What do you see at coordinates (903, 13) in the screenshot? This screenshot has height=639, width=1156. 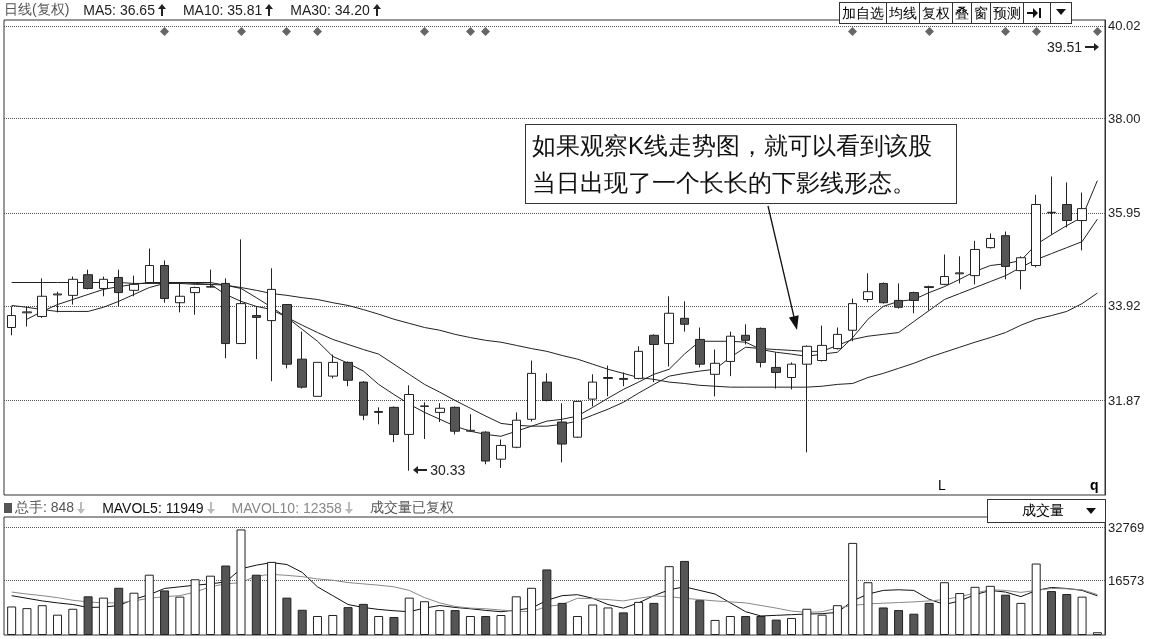 I see `annotation: 均线` at bounding box center [903, 13].